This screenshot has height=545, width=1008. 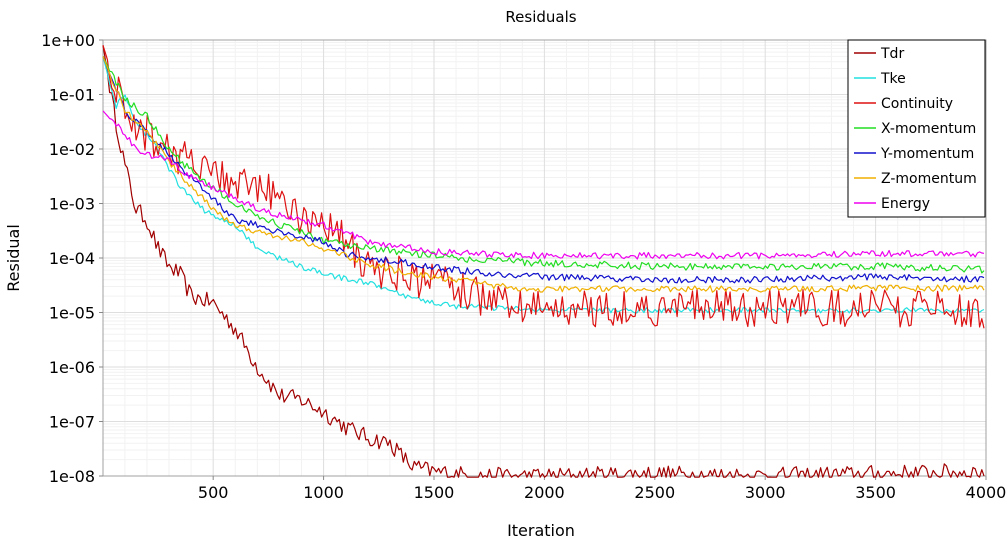 What do you see at coordinates (544, 492) in the screenshot?
I see `x-tick-label: 2000` at bounding box center [544, 492].